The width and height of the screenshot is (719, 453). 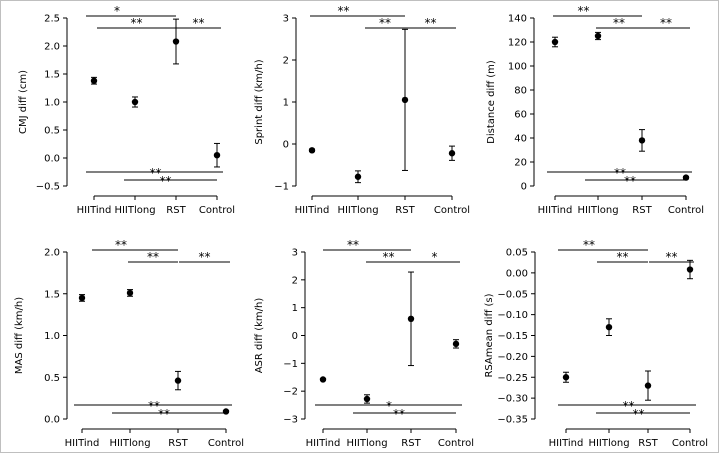 What do you see at coordinates (520, 163) in the screenshot?
I see `y-tick-label: 20` at bounding box center [520, 163].